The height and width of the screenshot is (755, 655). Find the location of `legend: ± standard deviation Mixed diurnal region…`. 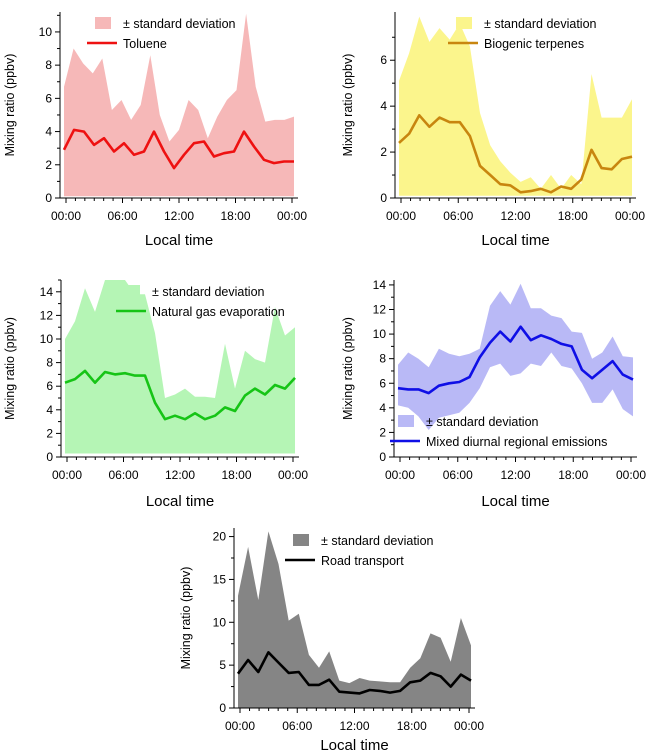

legend: ± standard deviation Mixed diurnal region… is located at coordinates (498, 432).